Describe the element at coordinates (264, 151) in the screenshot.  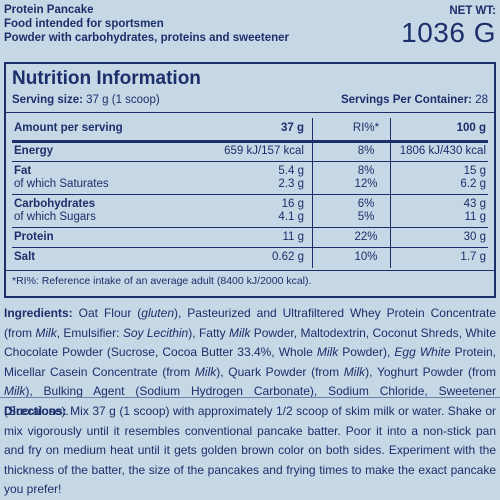
I see `energy-per-serving: 659 kJ/157 kcal` at that location.